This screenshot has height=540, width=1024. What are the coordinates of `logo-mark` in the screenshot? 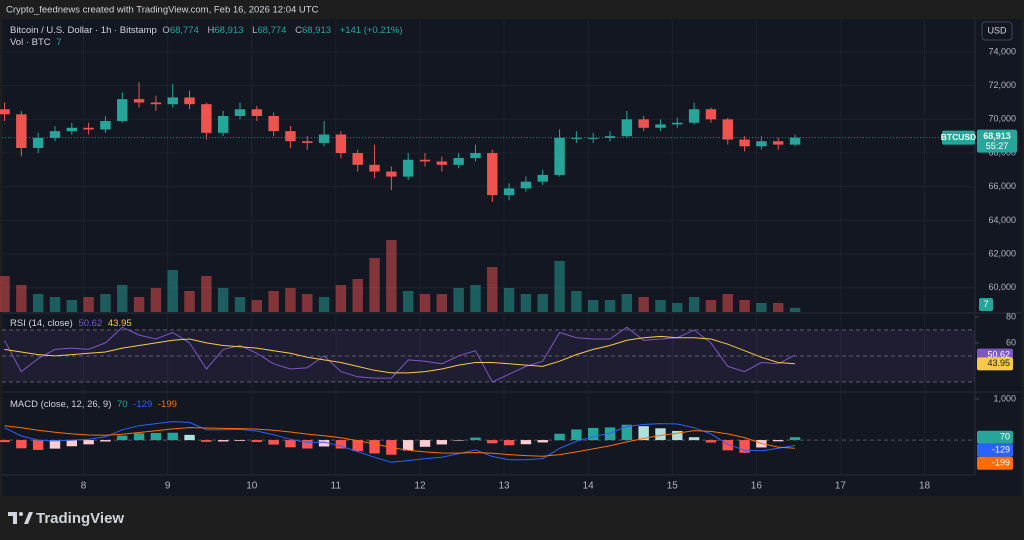 It's located at (28, 518).